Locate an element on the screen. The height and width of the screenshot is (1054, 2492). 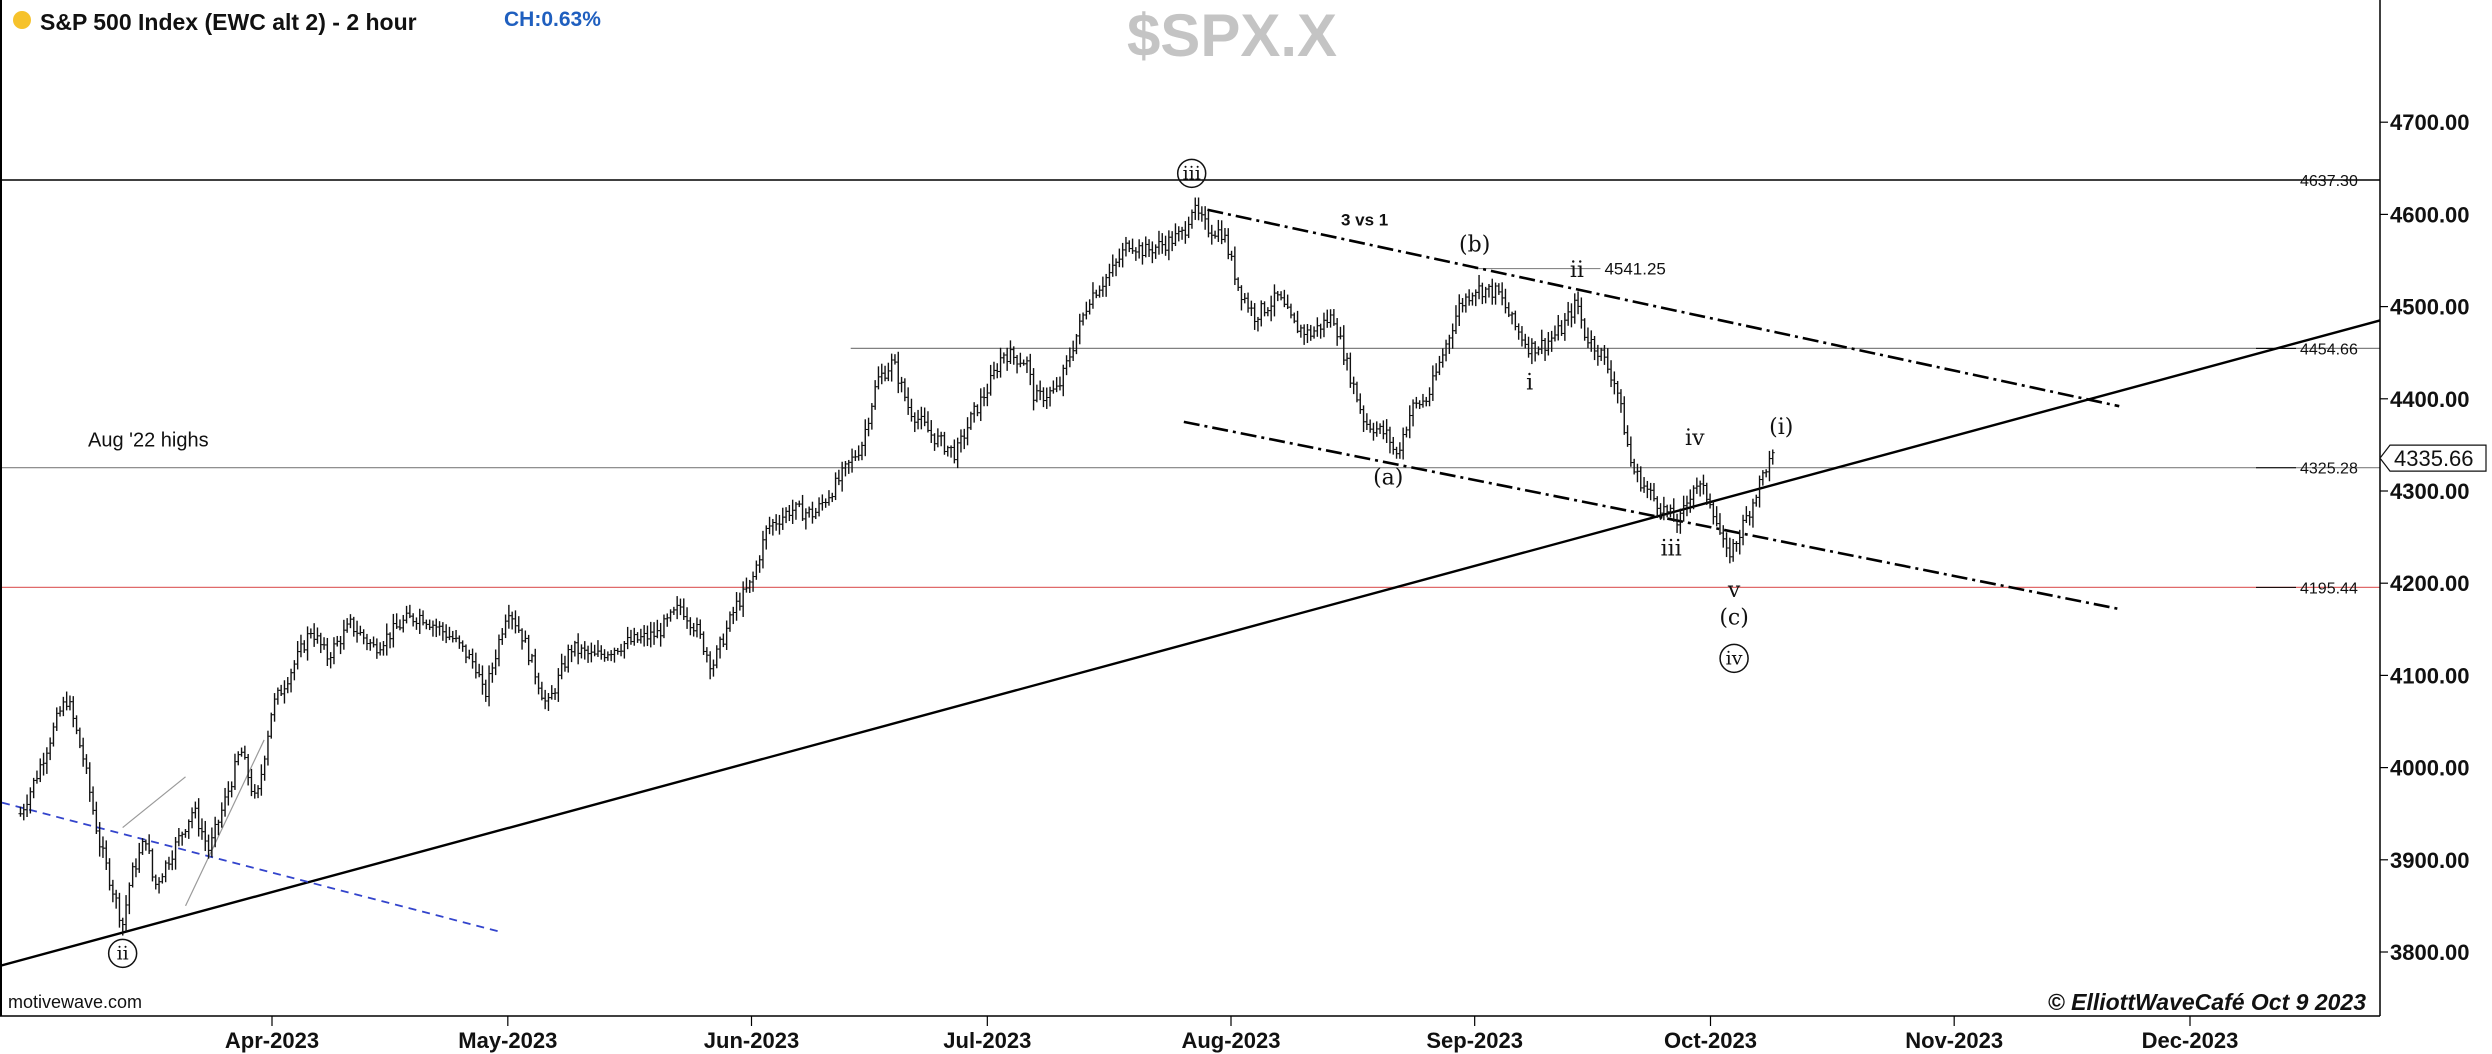
trendline-blue-dashed is located at coordinates (251, 867).